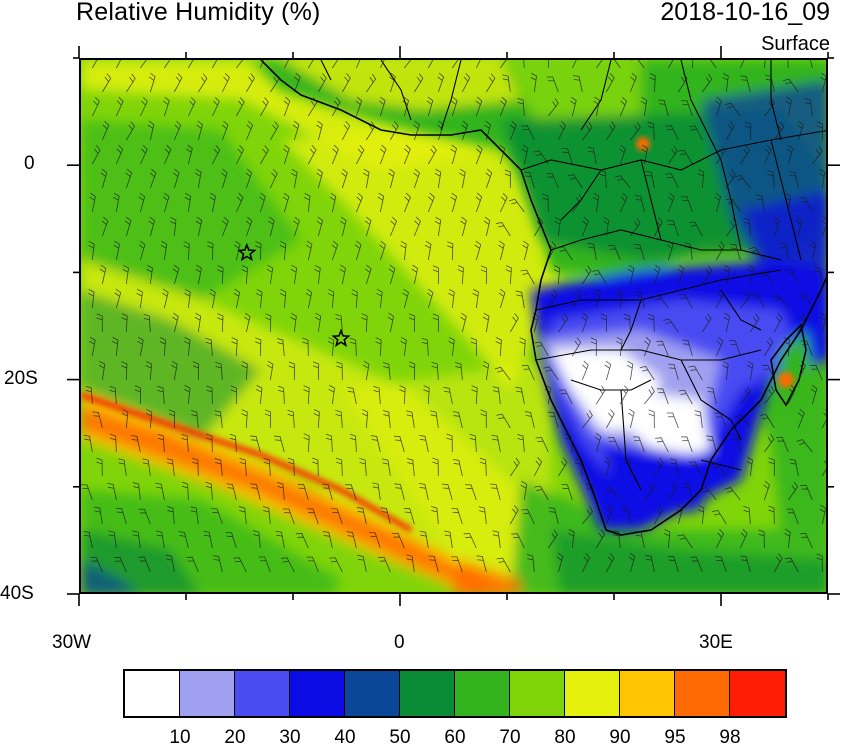  Describe the element at coordinates (399, 642) in the screenshot. I see `x-tick-label: 0` at that location.